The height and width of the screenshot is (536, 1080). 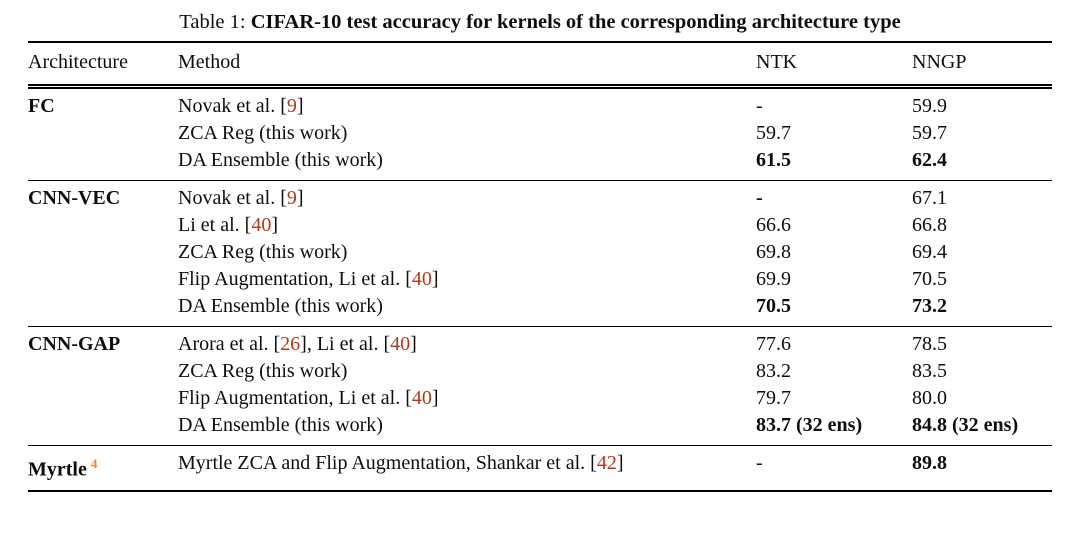 What do you see at coordinates (929, 398) in the screenshot?
I see `nngp-value-cell: 80.0` at bounding box center [929, 398].